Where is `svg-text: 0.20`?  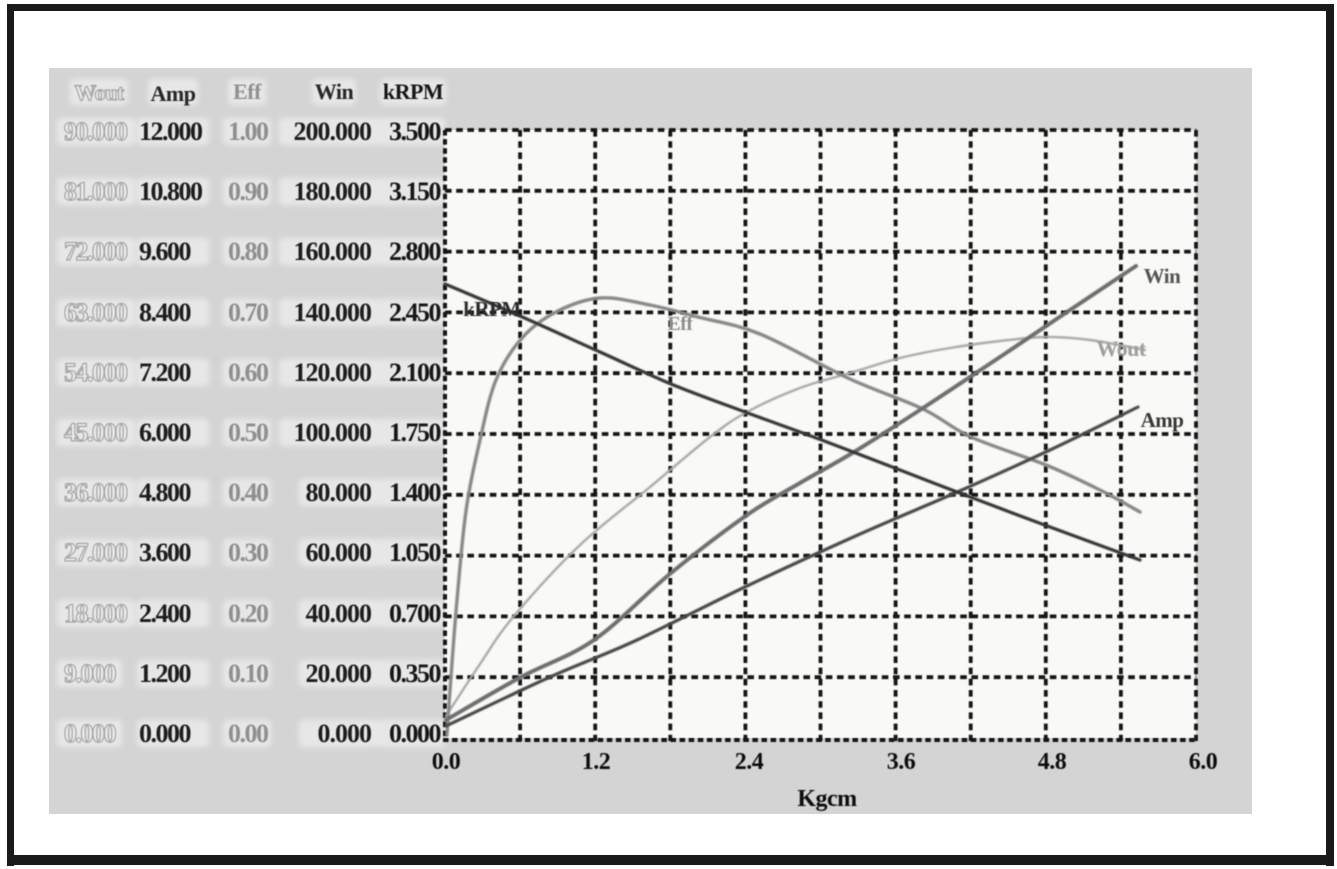
svg-text: 0.20 is located at coordinates (248, 613).